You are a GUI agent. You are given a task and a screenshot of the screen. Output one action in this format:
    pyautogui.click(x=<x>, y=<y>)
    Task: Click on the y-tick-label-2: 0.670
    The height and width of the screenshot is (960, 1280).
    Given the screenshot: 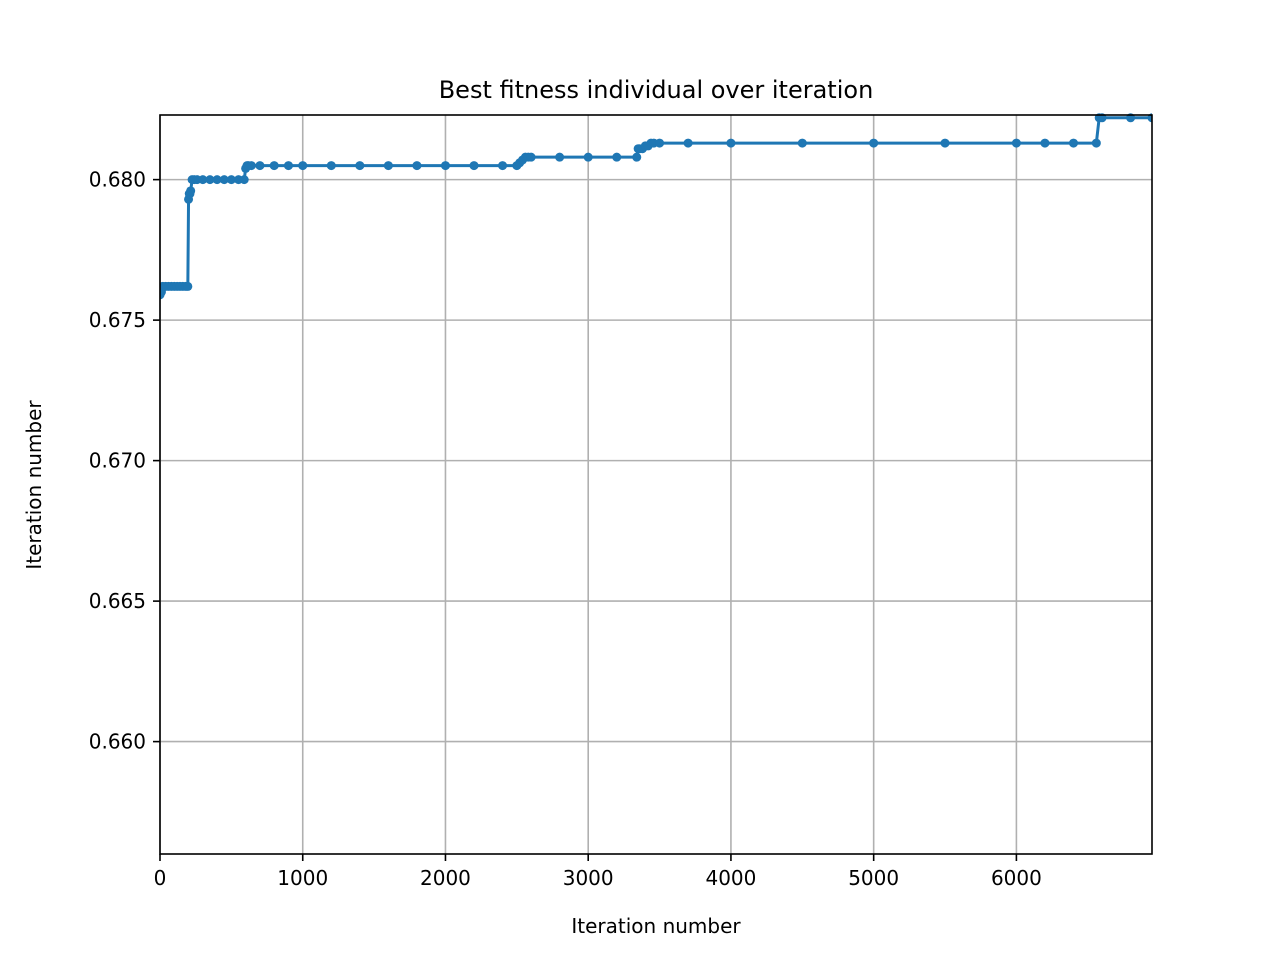 What is the action you would take?
    pyautogui.click(x=117, y=461)
    